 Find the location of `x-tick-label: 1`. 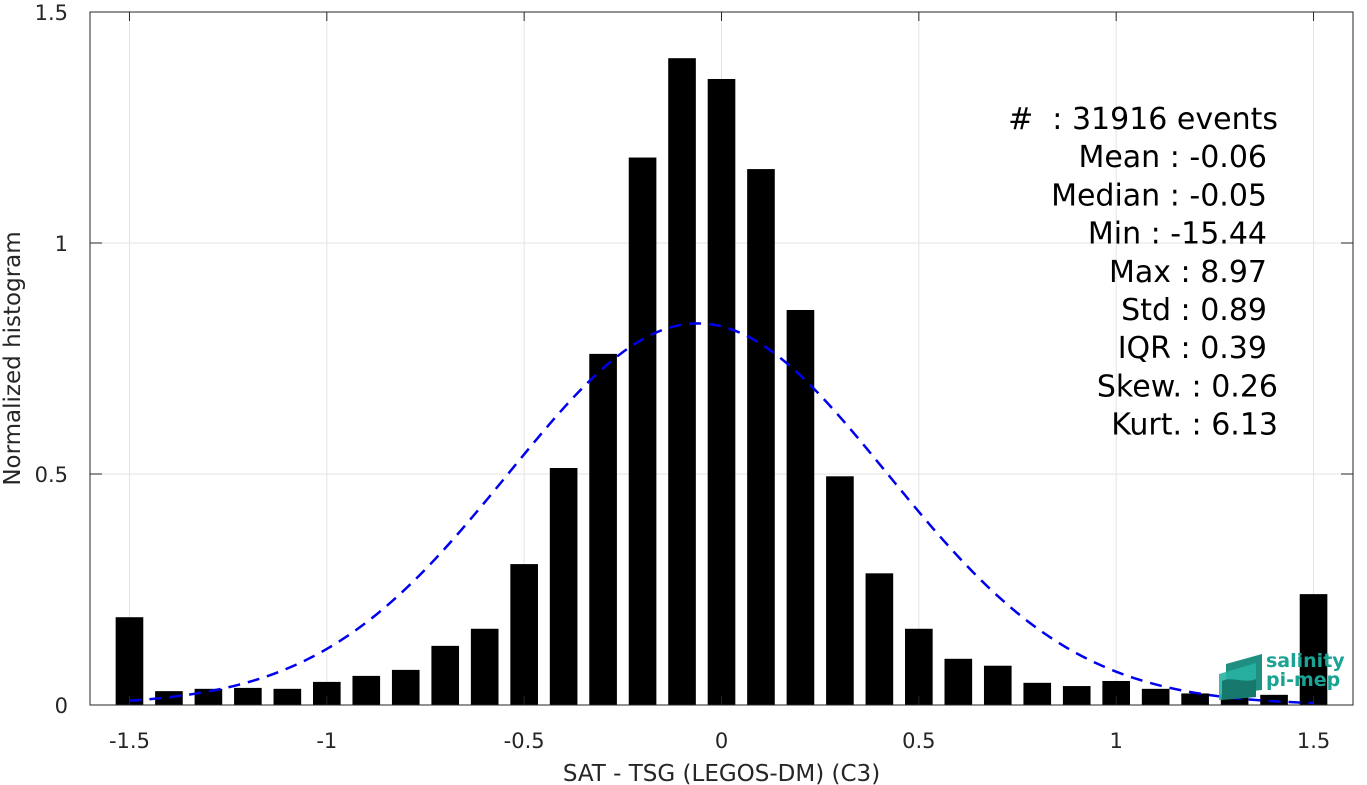

x-tick-label: 1 is located at coordinates (1116, 741).